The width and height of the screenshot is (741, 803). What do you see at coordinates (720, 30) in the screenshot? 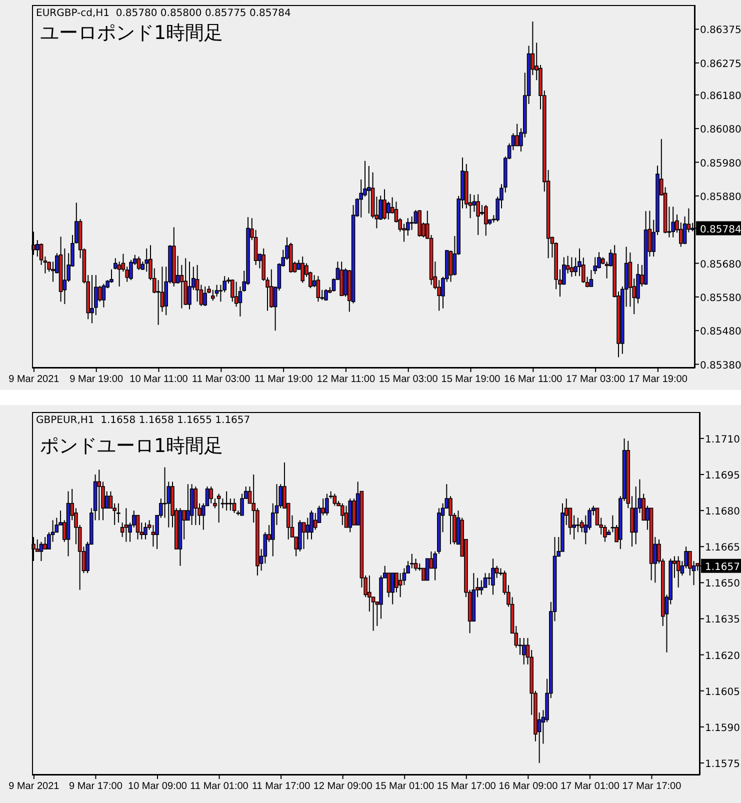
I see `y-tick-label: 0.86375` at bounding box center [720, 30].